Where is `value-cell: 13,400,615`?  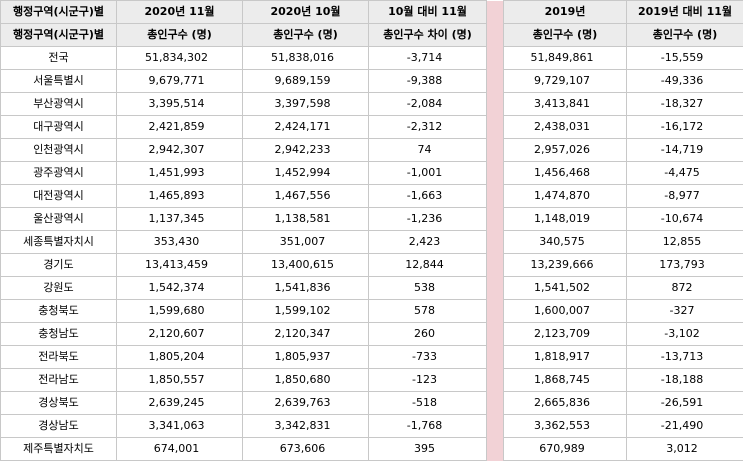 value-cell: 13,400,615 is located at coordinates (306, 265).